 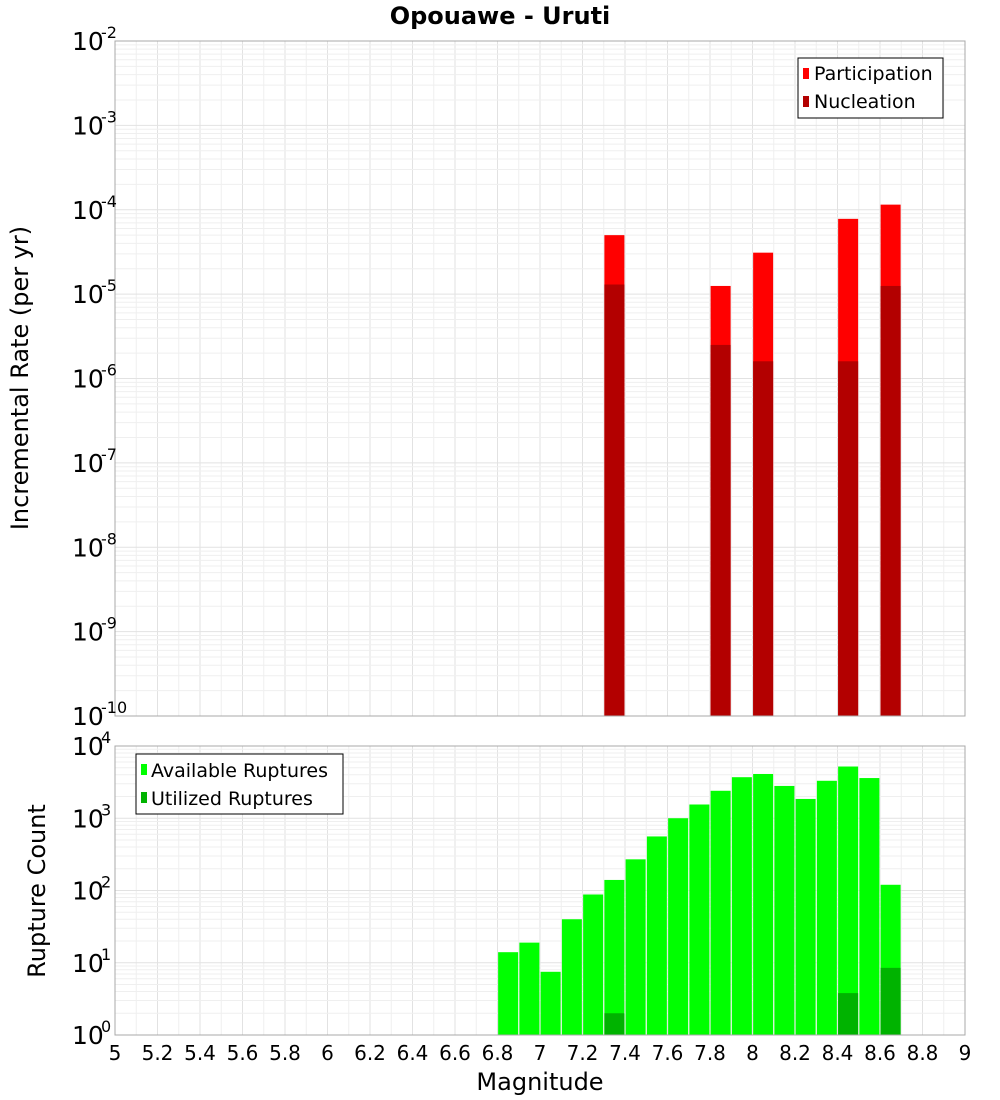 I want to click on legend-swatch-participation, so click(x=806, y=73).